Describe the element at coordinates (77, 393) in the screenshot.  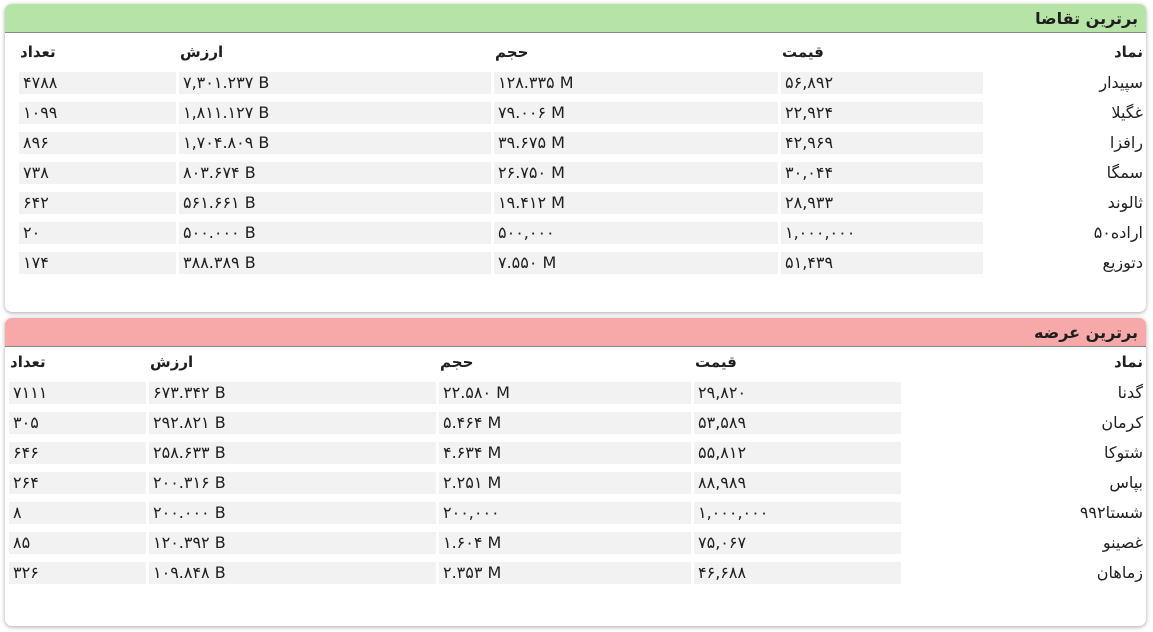
I see `count-cell: ۷۱۱۱` at that location.